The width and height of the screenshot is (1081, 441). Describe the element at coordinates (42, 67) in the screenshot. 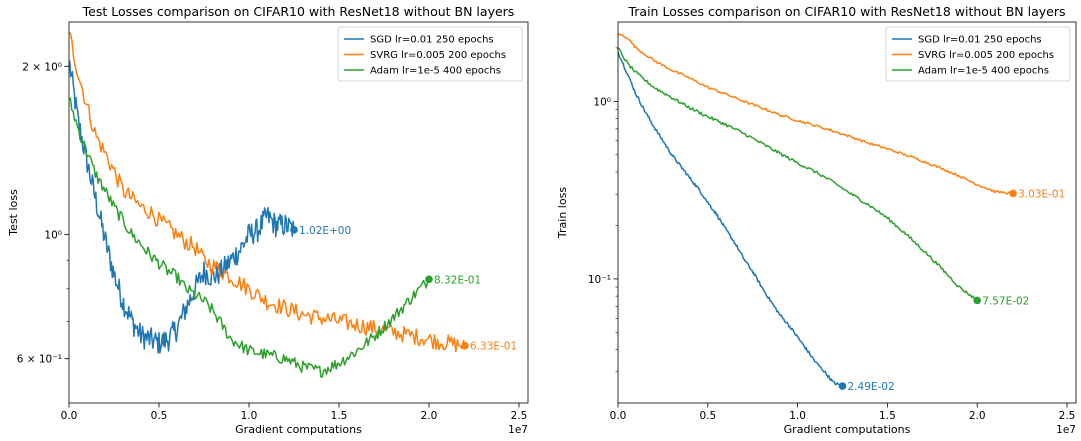

I see `y-tick-label: 2 × 10⁰` at that location.